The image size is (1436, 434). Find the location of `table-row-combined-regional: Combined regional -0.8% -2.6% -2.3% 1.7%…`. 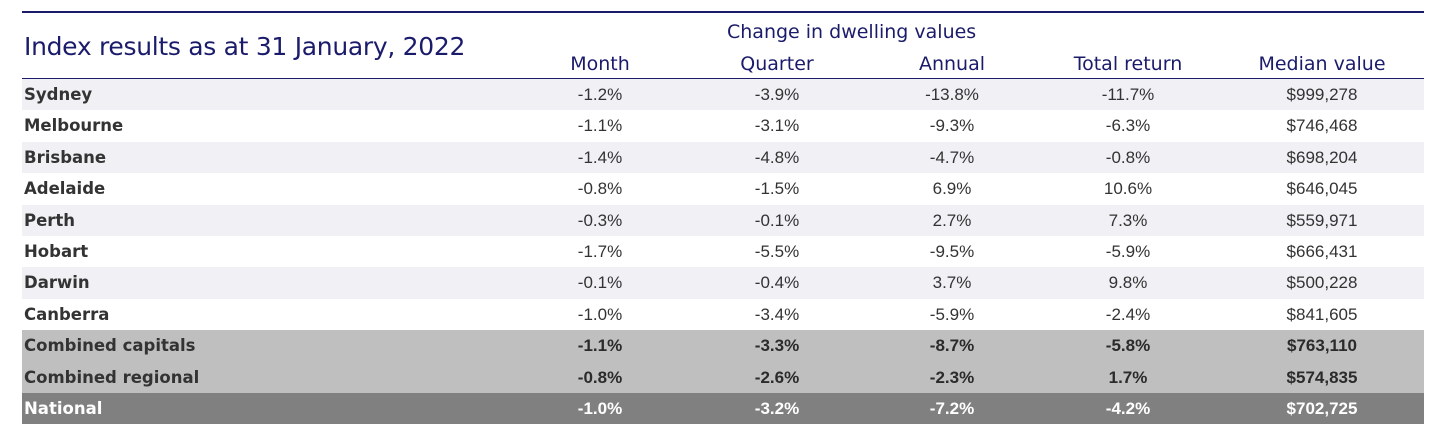

table-row-combined-regional: Combined regional -0.8% -2.6% -2.3% 1.7%… is located at coordinates (723, 377).